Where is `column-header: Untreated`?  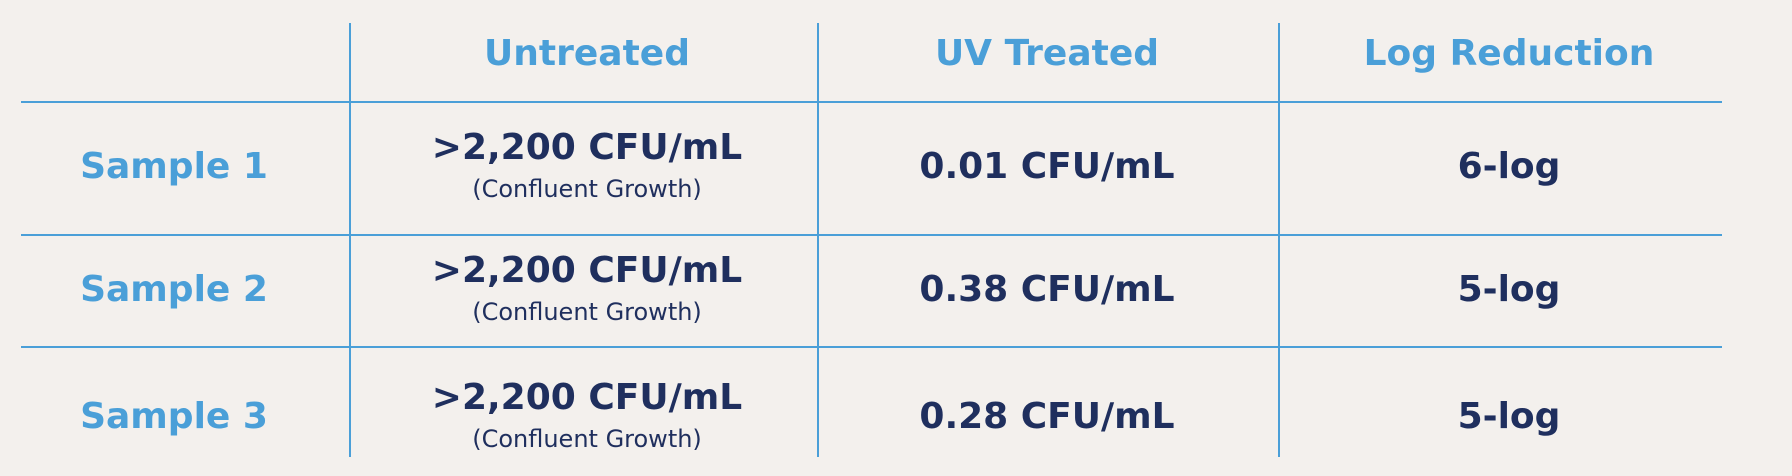
column-header: Untreated is located at coordinates (587, 53).